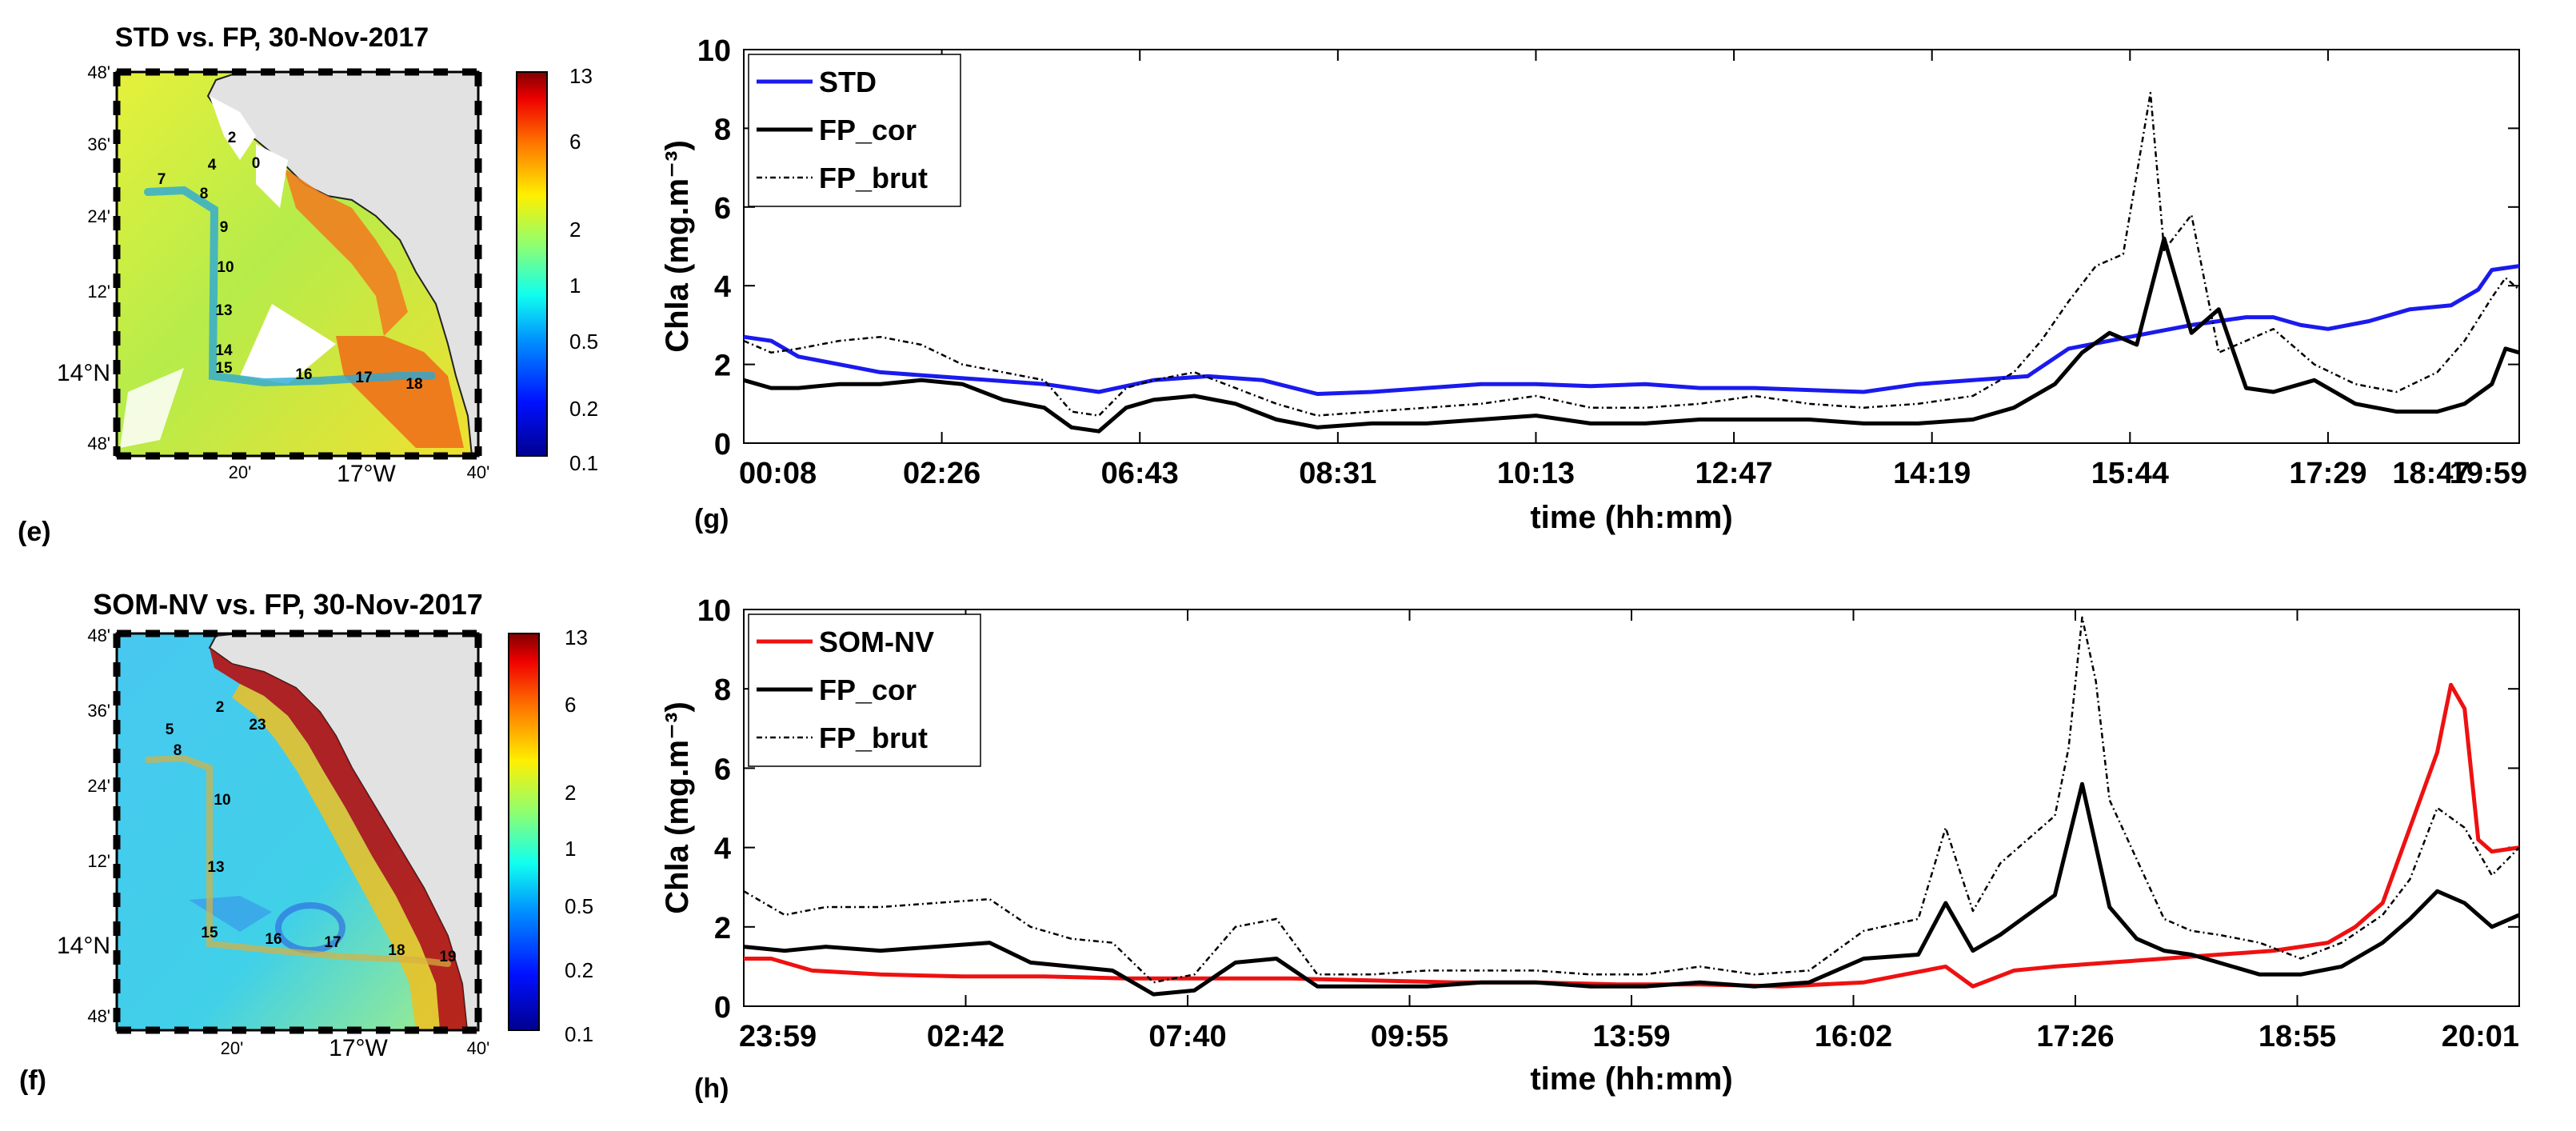 Image resolution: width=2576 pixels, height=1131 pixels. What do you see at coordinates (1187, 1036) in the screenshot?
I see `x-tick-label: 07:40` at bounding box center [1187, 1036].